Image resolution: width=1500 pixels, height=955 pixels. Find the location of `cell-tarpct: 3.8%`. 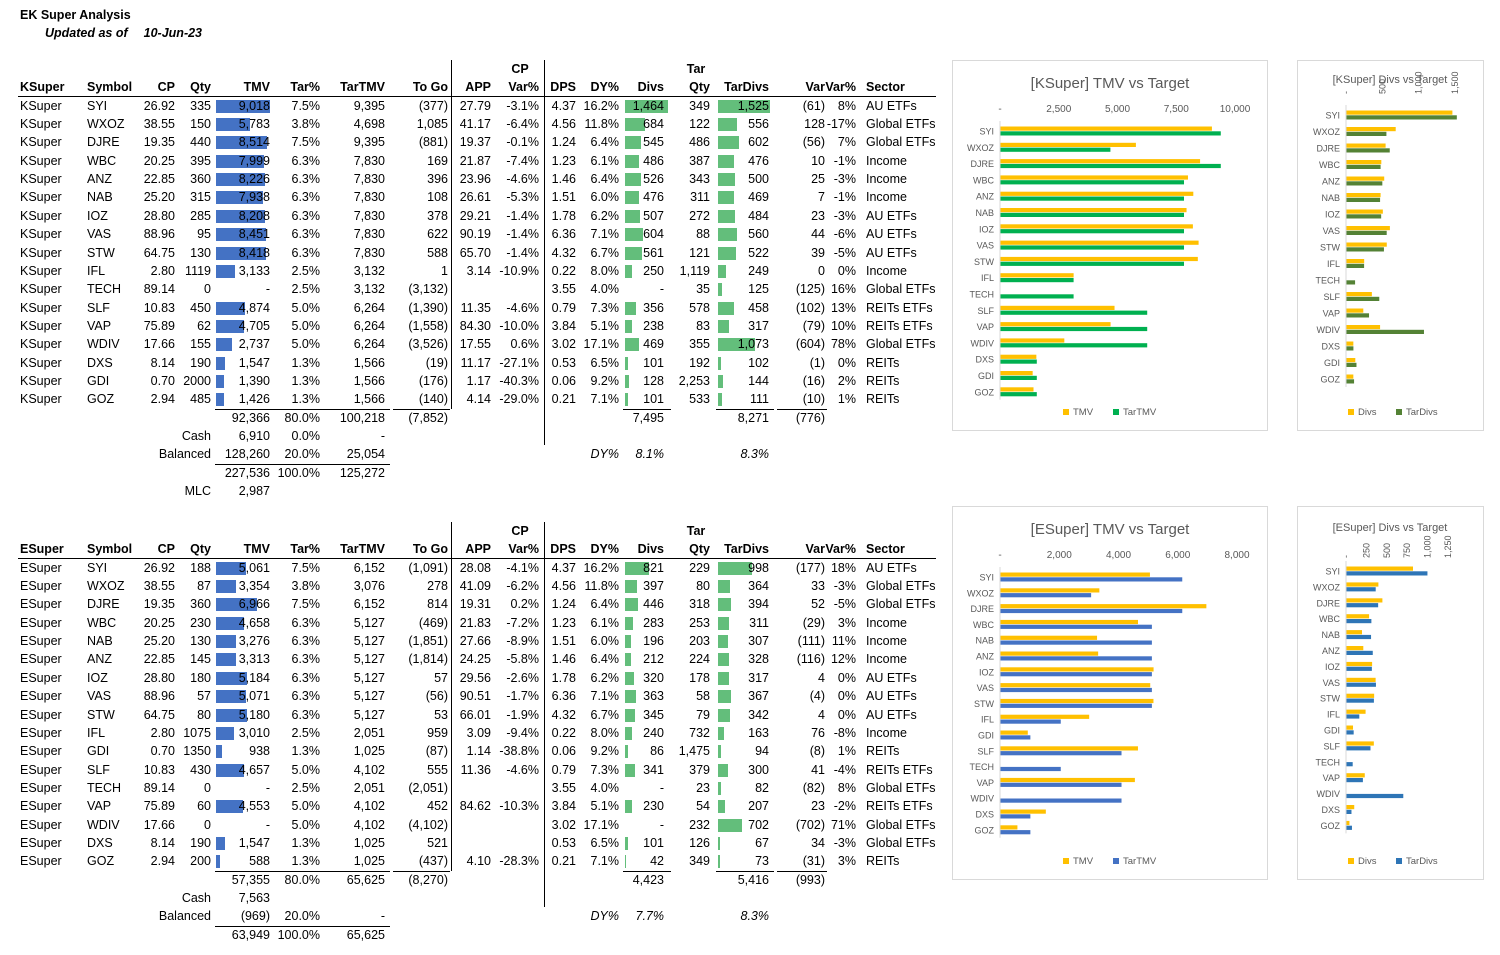

cell-tarpct: 3.8% is located at coordinates (306, 124).